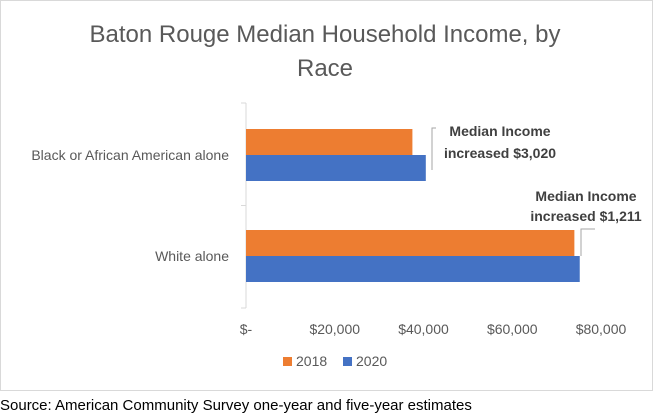 This screenshot has width=655, height=420. I want to click on category-label: Black or African American alone, so click(130, 155).